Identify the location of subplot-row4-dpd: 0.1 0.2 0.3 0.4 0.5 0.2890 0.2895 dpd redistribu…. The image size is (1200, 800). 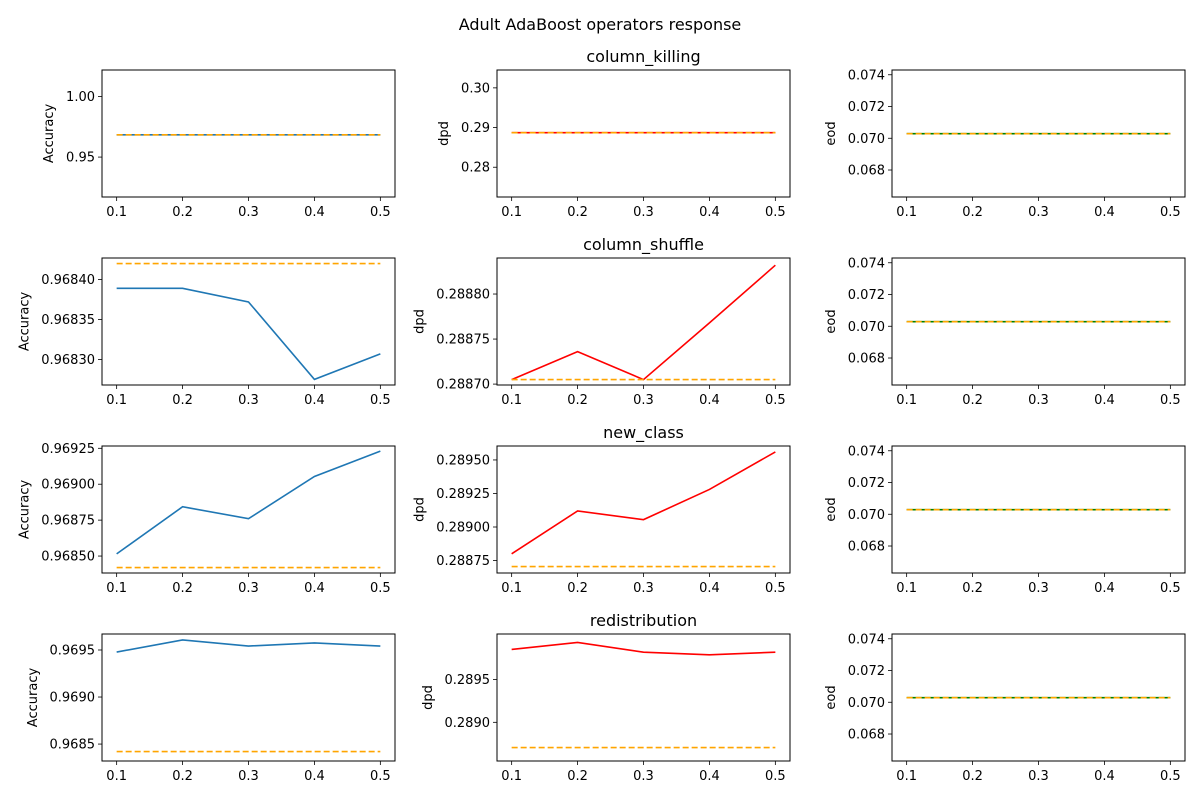
(606, 697).